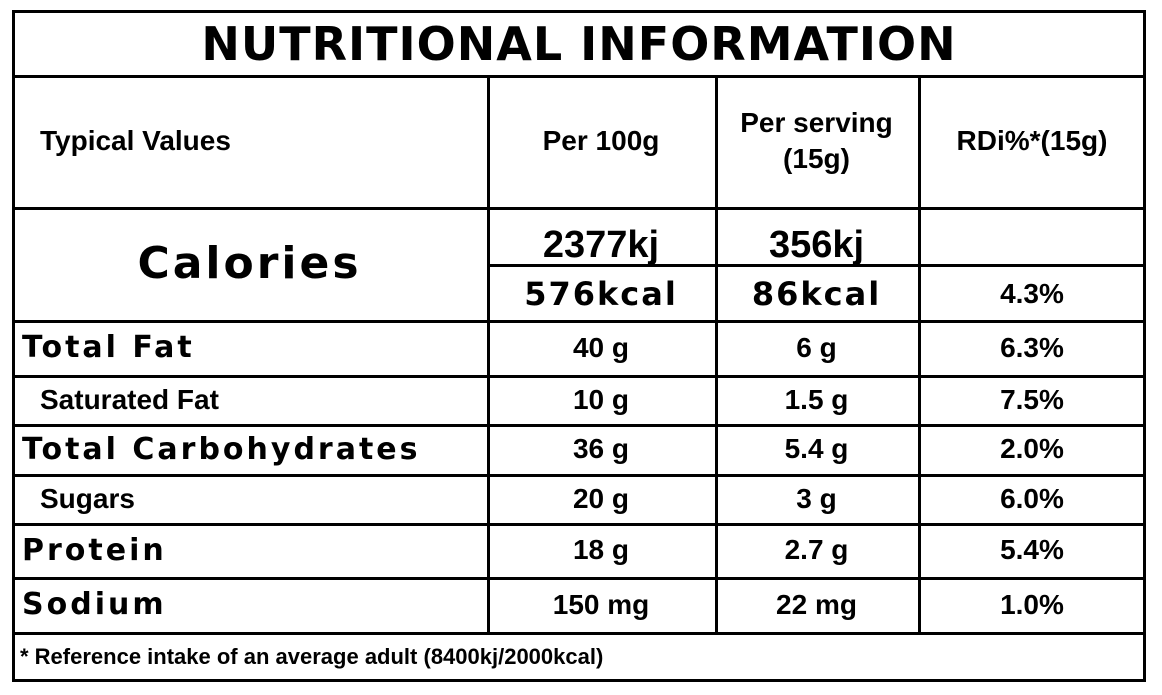 The height and width of the screenshot is (695, 1162). Describe the element at coordinates (1032, 347) in the screenshot. I see `nutrient-value: 6.3%` at that location.